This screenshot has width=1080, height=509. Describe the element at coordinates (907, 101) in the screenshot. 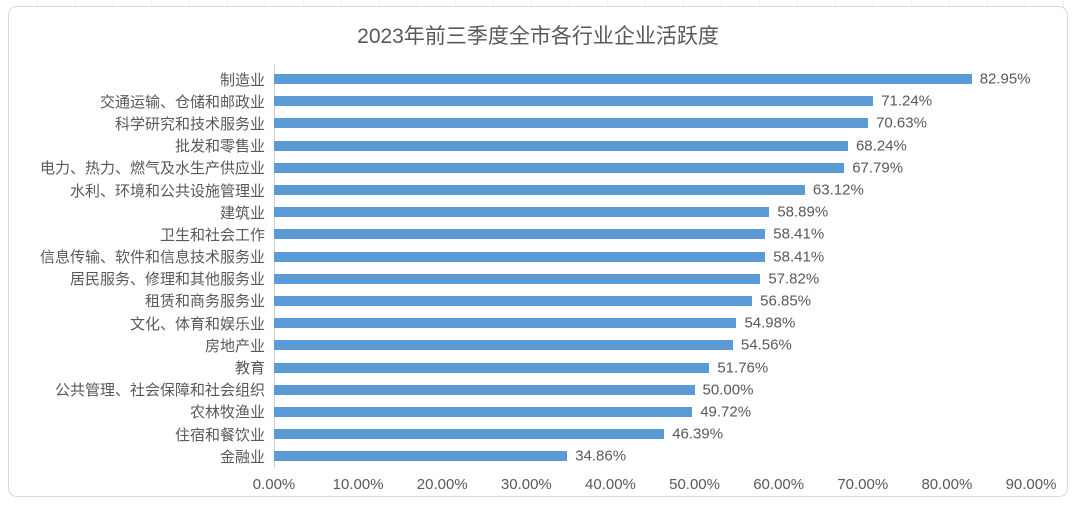

I see `value-label: 71.24%` at that location.